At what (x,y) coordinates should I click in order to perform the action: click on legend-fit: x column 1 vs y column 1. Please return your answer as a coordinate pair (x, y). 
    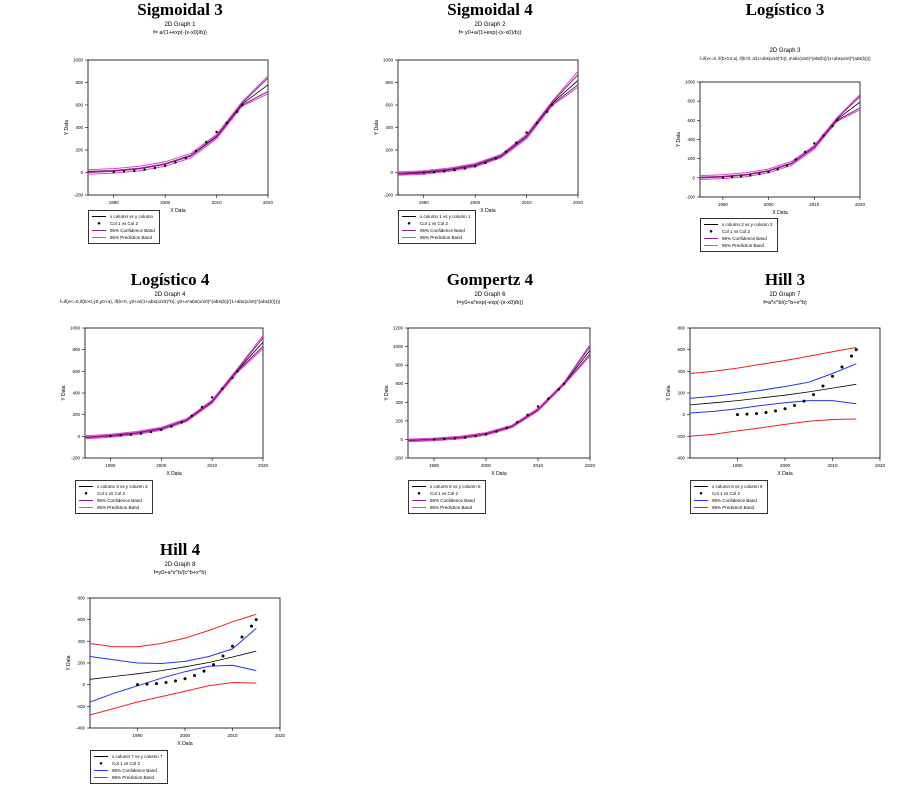
    Looking at the image, I should click on (436, 216).